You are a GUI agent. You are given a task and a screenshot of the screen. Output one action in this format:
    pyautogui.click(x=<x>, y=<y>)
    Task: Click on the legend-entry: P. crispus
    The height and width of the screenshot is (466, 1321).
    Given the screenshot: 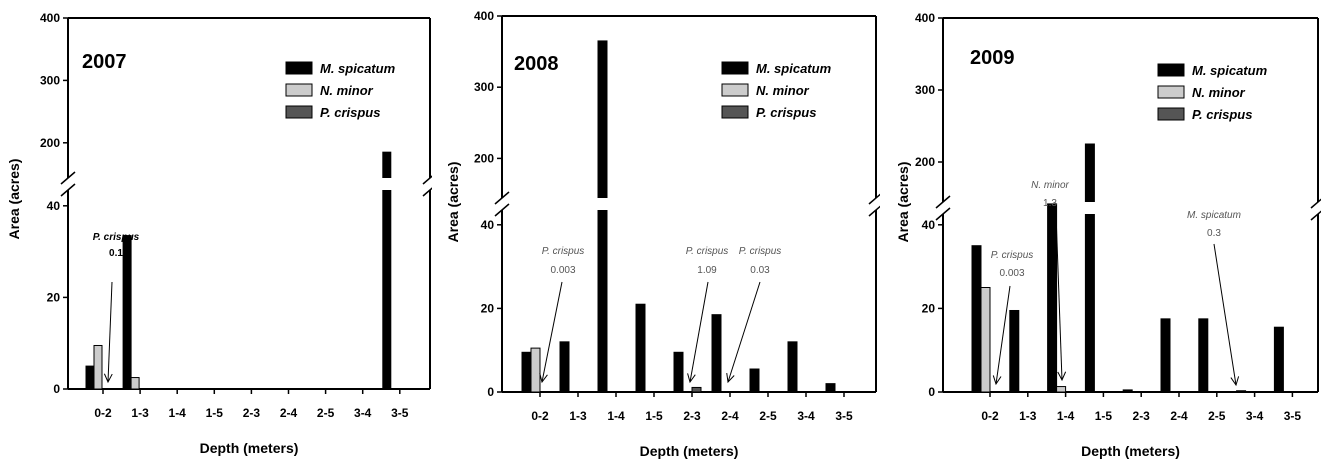 What is the action you would take?
    pyautogui.click(x=350, y=112)
    